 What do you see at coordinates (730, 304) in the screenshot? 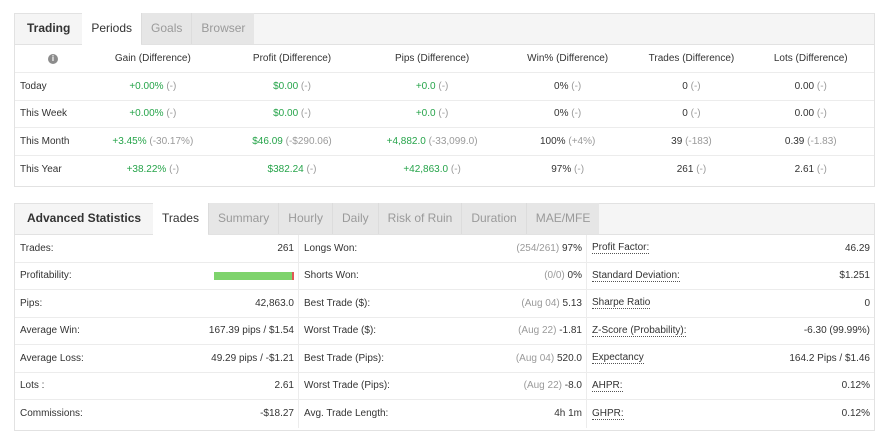
I see `stat-row: Sharpe Ratio 0` at bounding box center [730, 304].